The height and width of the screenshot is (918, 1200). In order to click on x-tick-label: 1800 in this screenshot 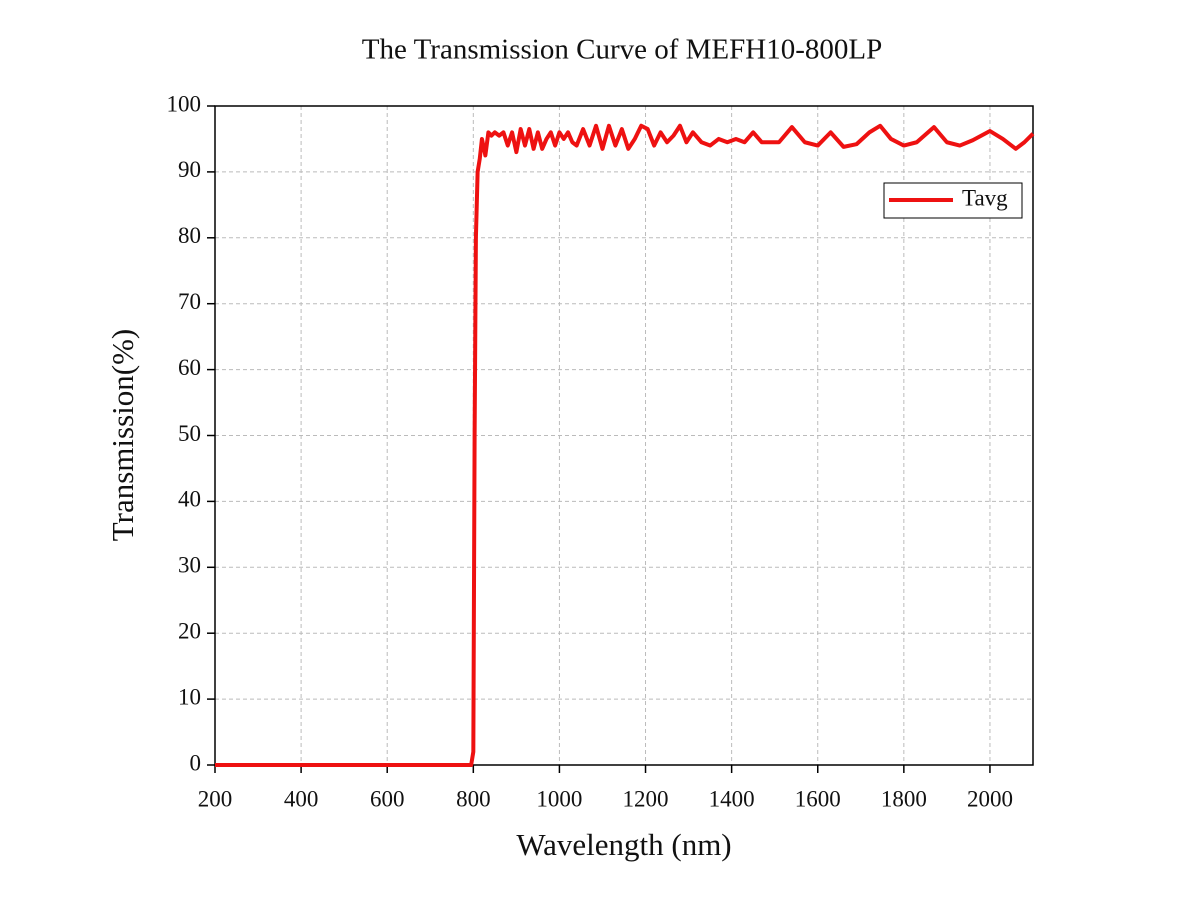, I will do `click(904, 798)`.